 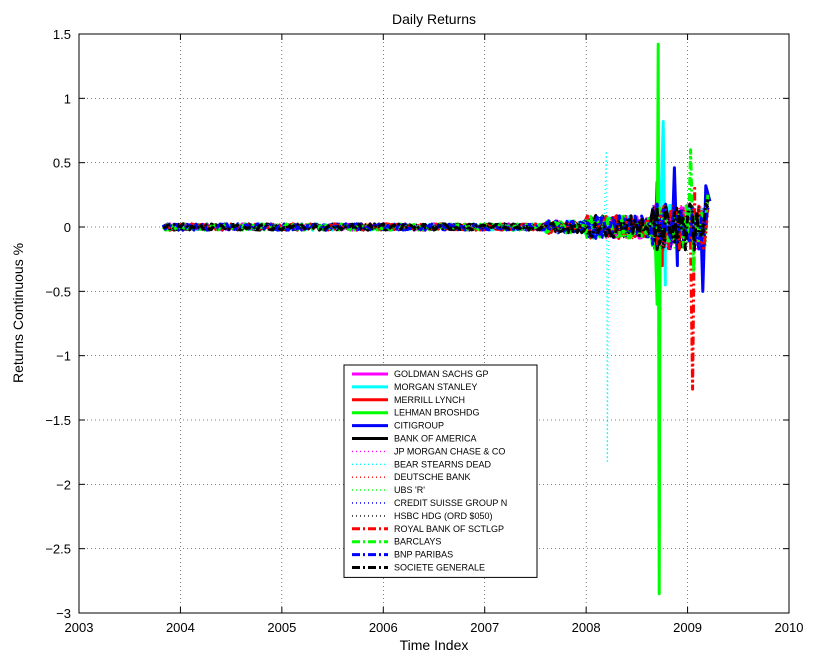 What do you see at coordinates (417, 542) in the screenshot?
I see `legend-label: BARCLAYS` at bounding box center [417, 542].